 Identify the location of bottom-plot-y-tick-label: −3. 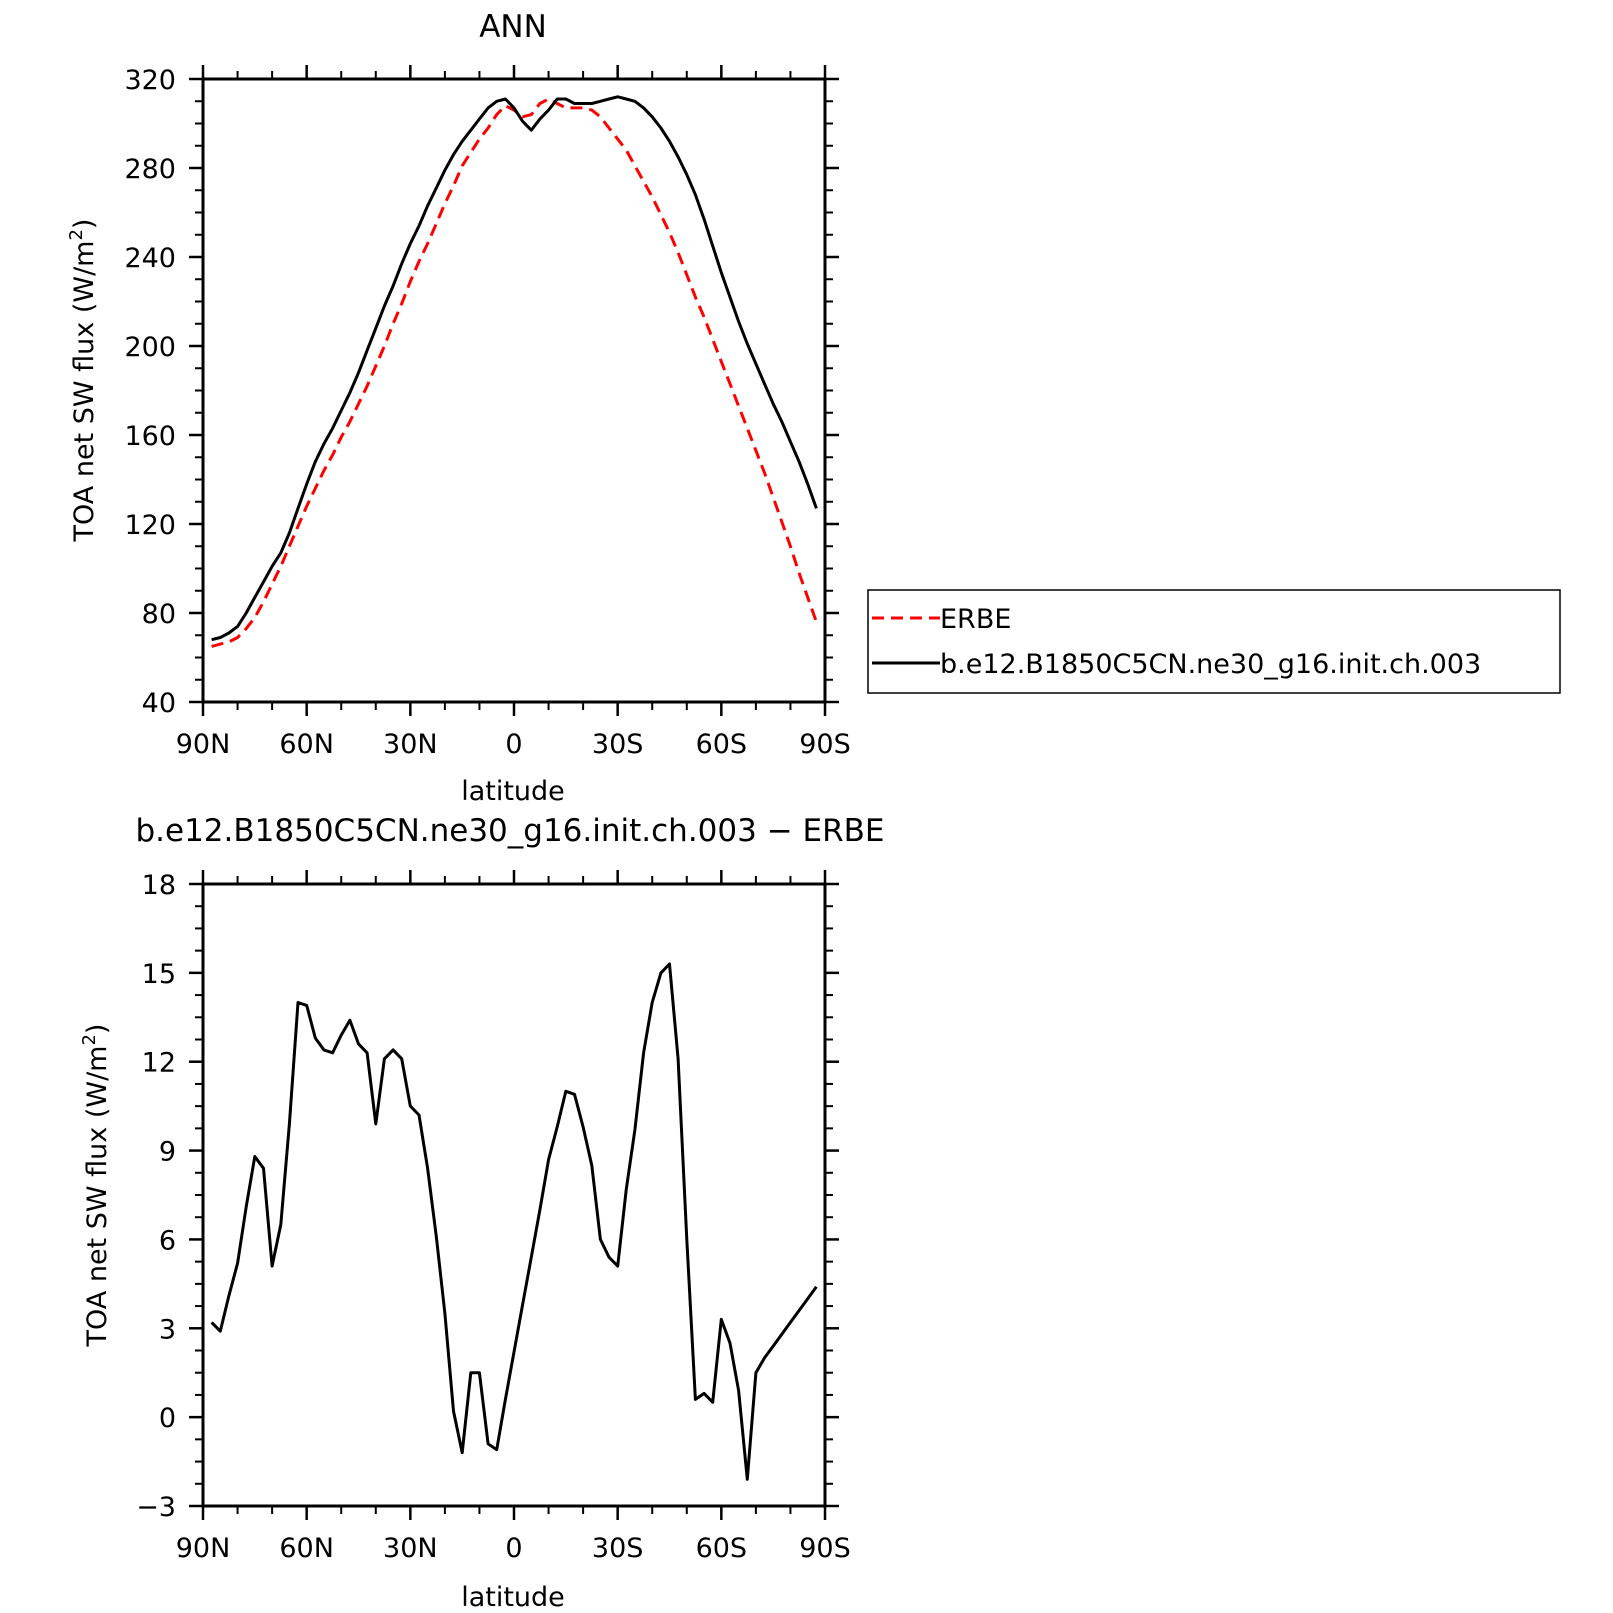
(156, 1507).